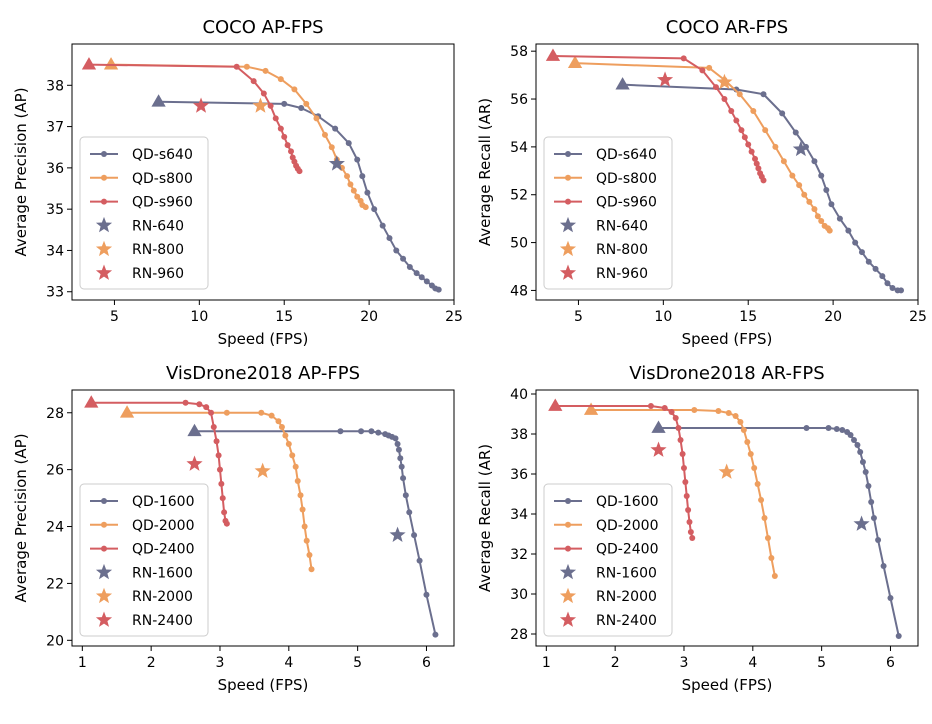  I want to click on plot-area, so click(261, 516).